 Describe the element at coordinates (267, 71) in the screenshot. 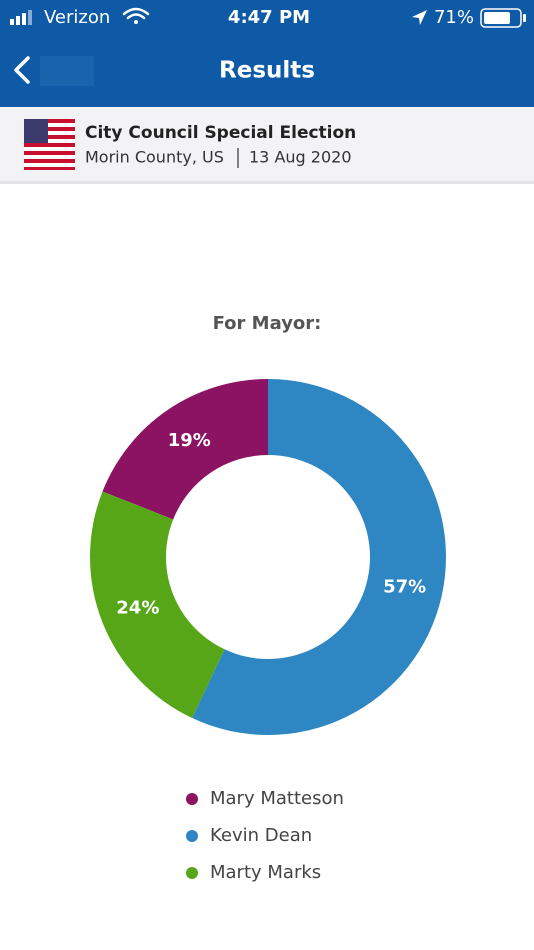

I see `nav-title: Results` at that location.